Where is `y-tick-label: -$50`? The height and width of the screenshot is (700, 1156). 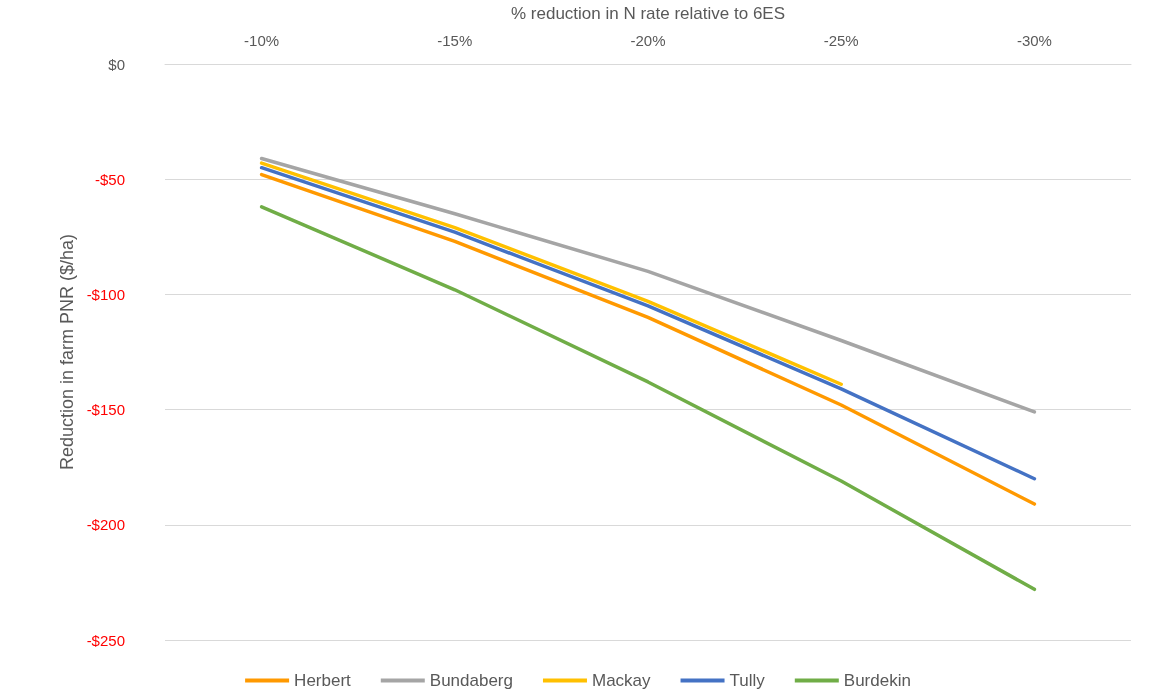 y-tick-label: -$50 is located at coordinates (109, 179).